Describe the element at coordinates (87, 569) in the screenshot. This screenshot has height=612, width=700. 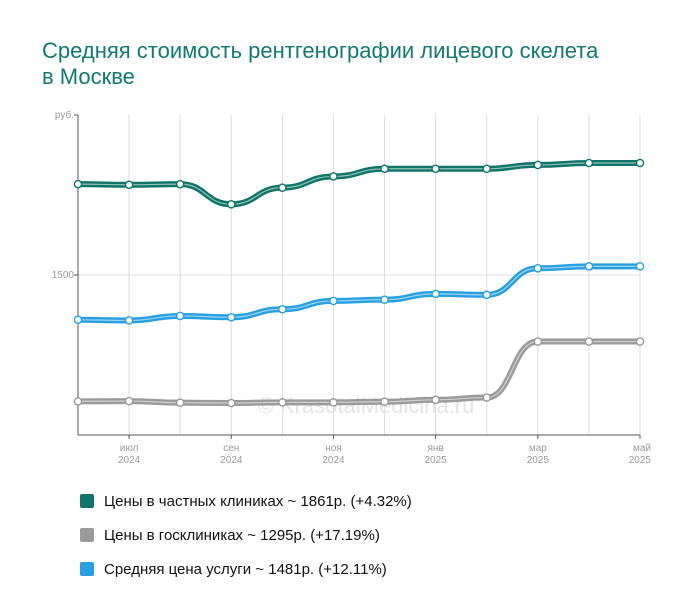
I see `legend-swatch-average` at that location.